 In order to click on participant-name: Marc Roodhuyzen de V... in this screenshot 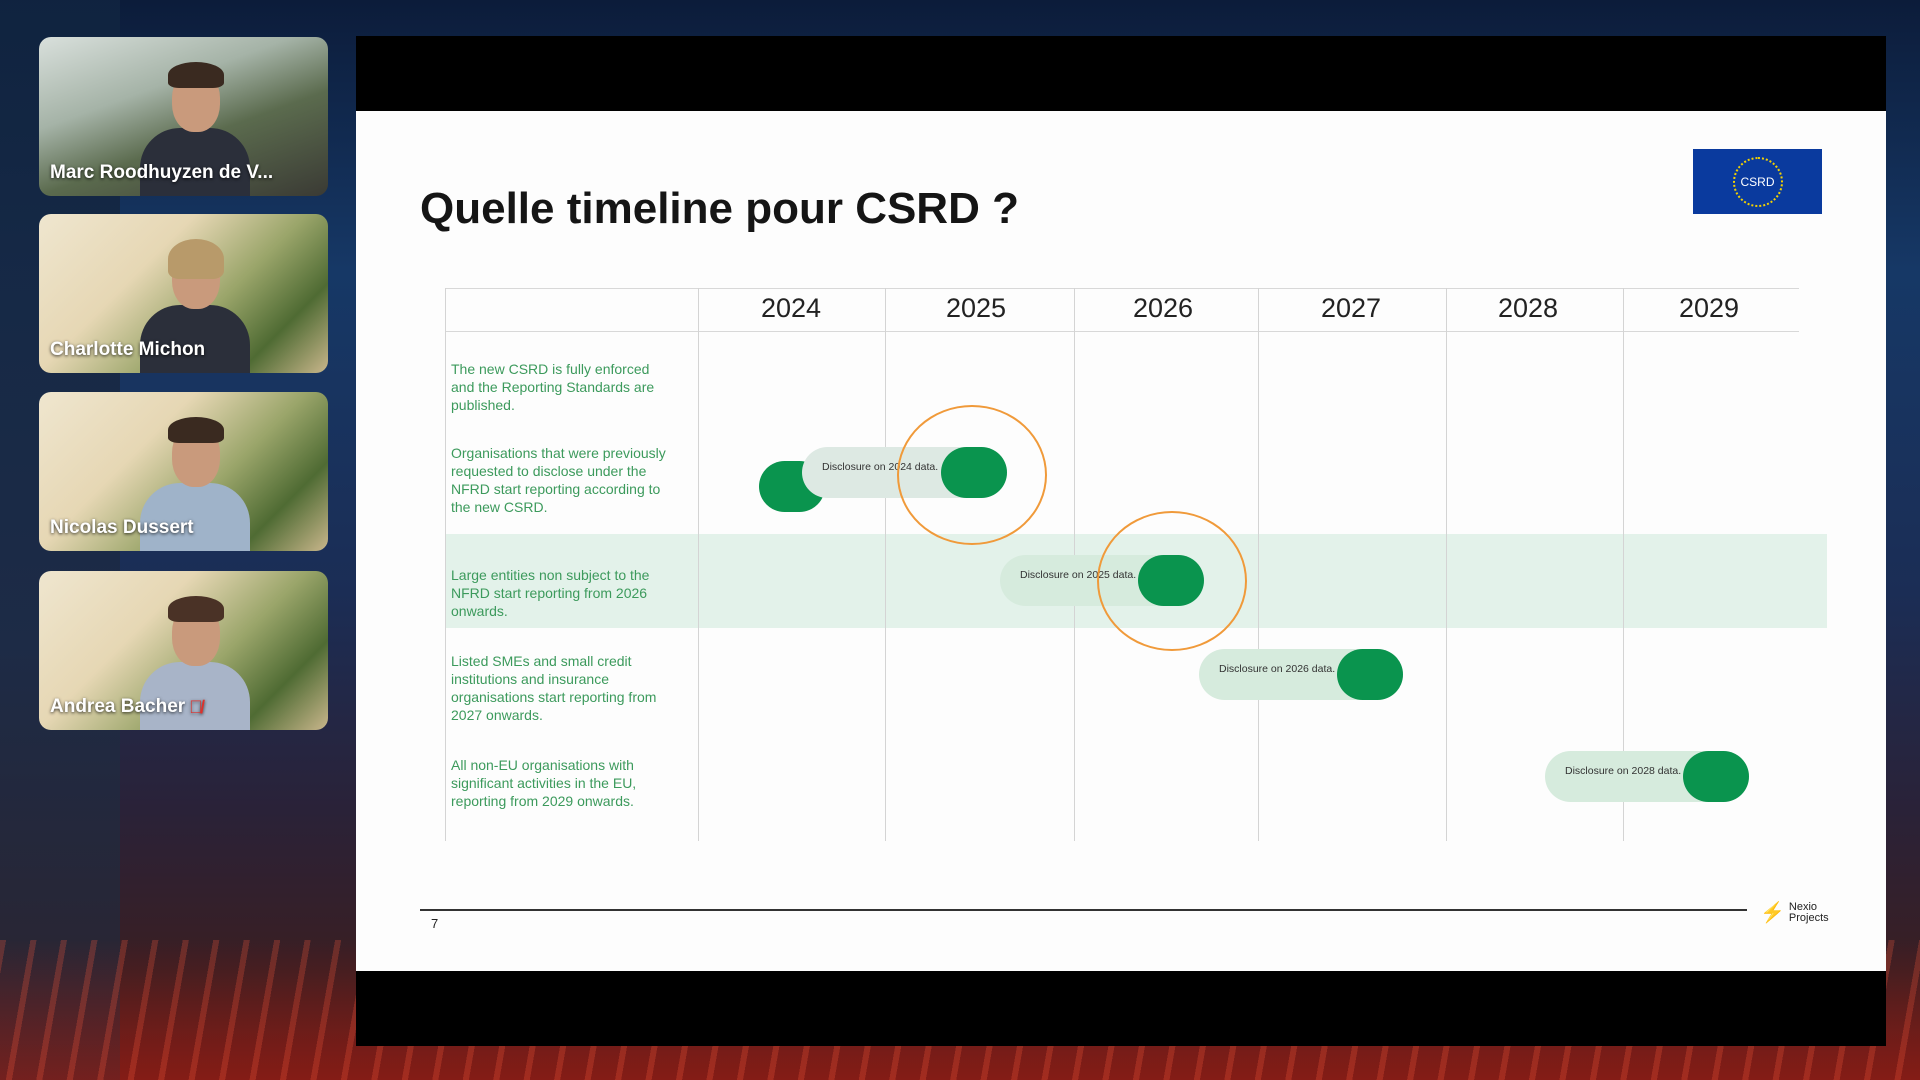, I will do `click(162, 172)`.